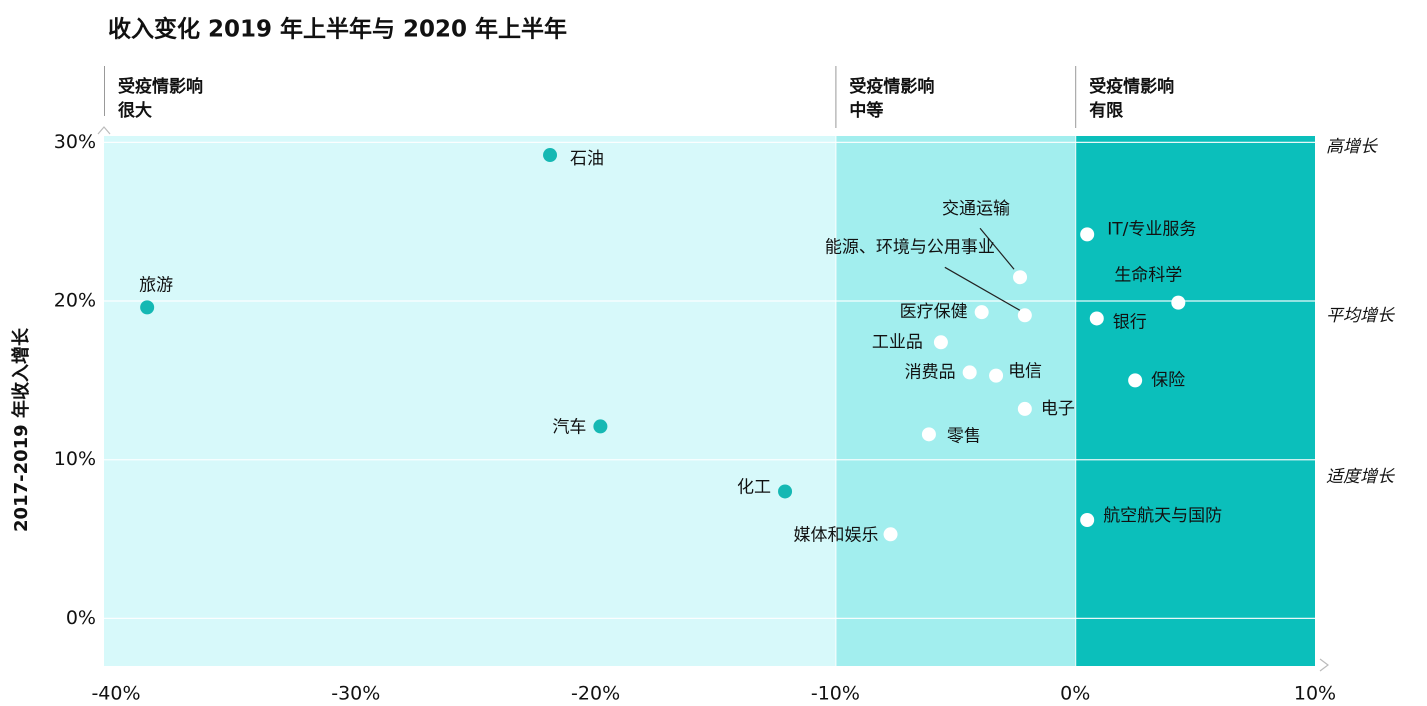 Image resolution: width=1427 pixels, height=706 pixels. I want to click on point-label: 媒体和娱乐, so click(836, 535).